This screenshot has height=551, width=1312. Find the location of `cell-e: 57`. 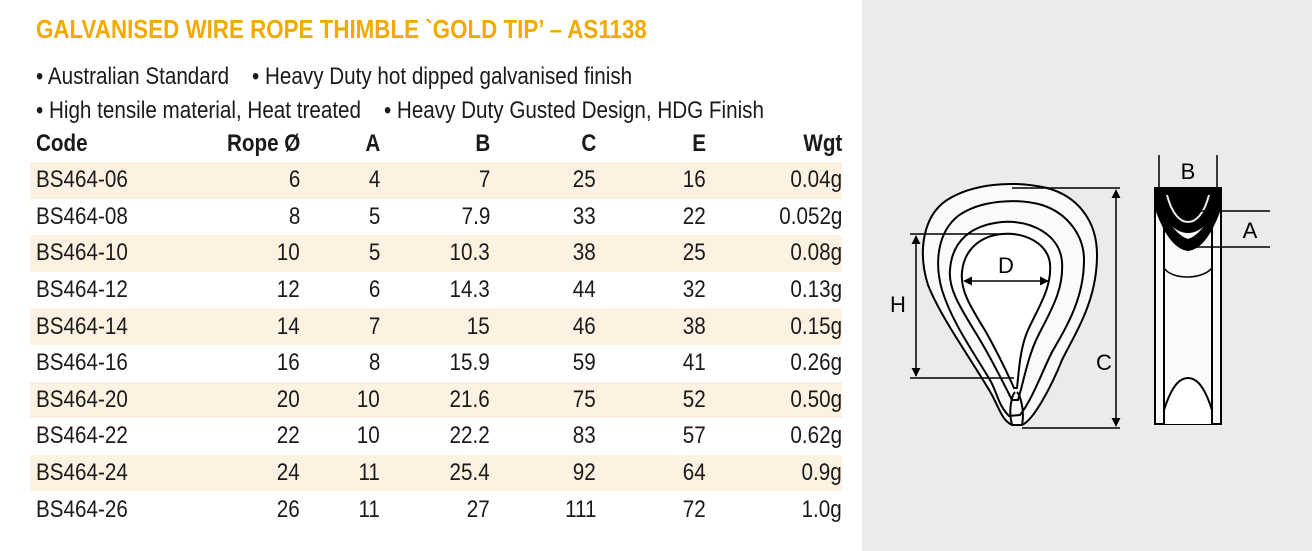

cell-e: 57 is located at coordinates (694, 436).